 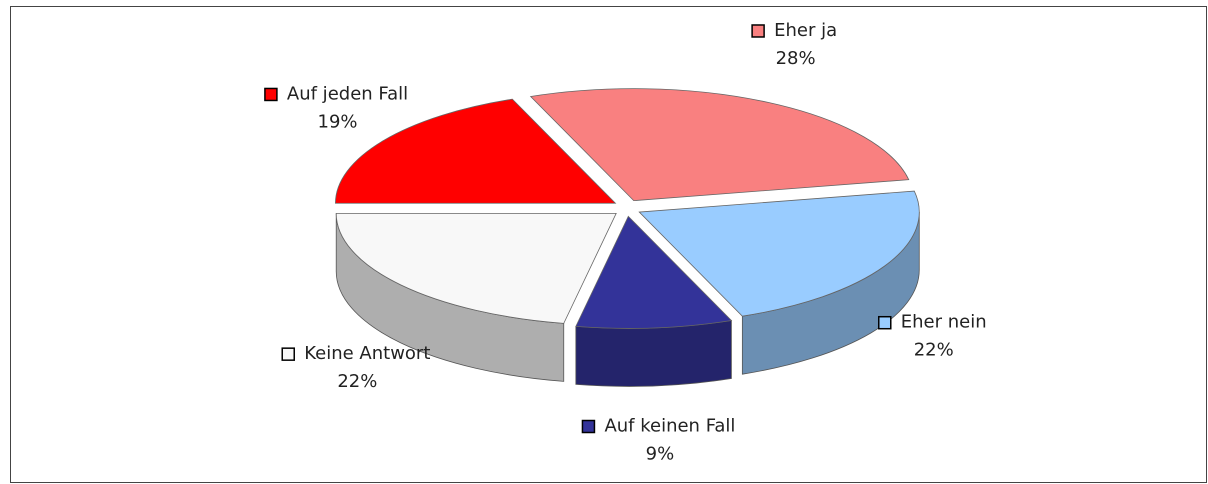 I want to click on slice-label: Auf keinen Fall, so click(x=669, y=426).